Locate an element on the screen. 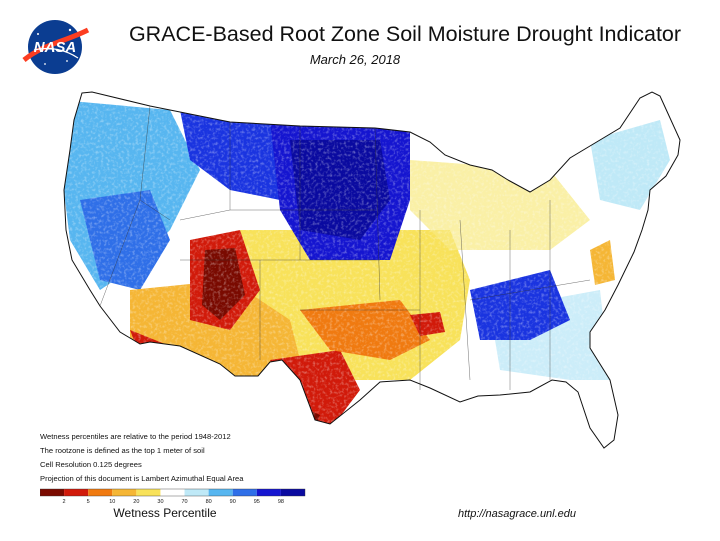 The image size is (720, 541). map-date: March 26, 2018 is located at coordinates (355, 59).